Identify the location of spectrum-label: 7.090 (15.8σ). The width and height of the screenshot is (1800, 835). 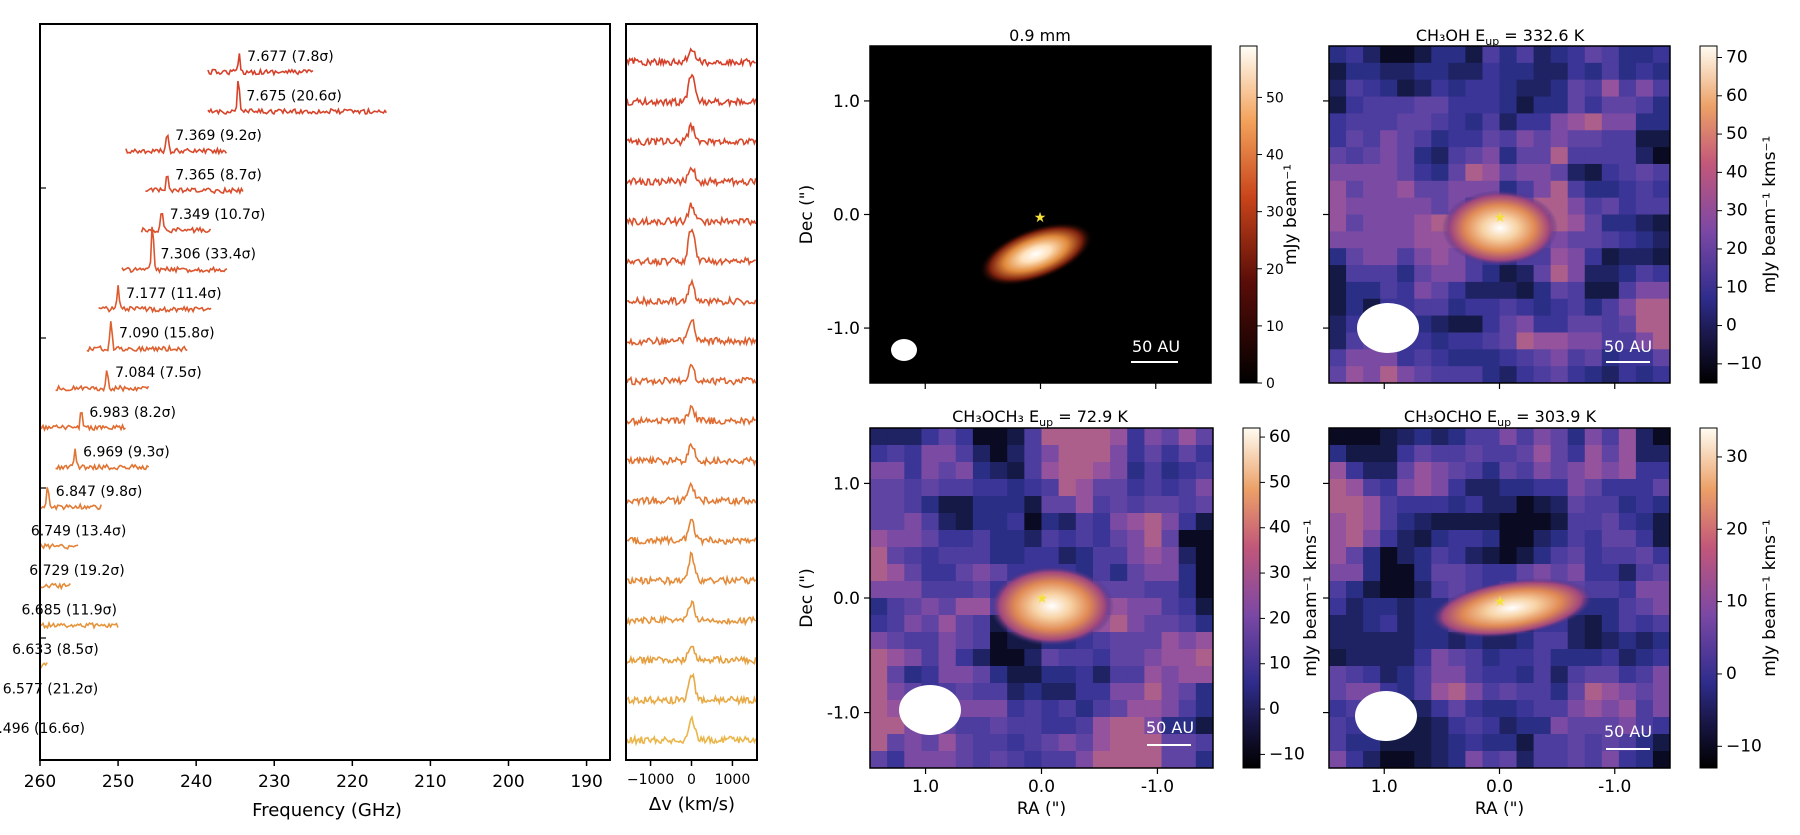
(167, 334).